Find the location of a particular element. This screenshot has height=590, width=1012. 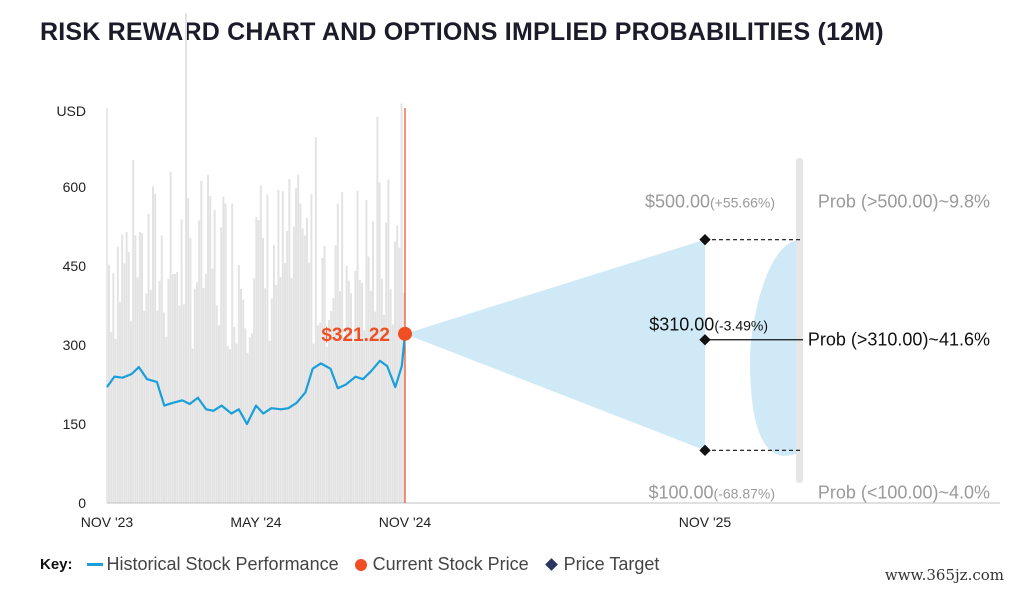

legend-key-label: Key: is located at coordinates (56, 564).